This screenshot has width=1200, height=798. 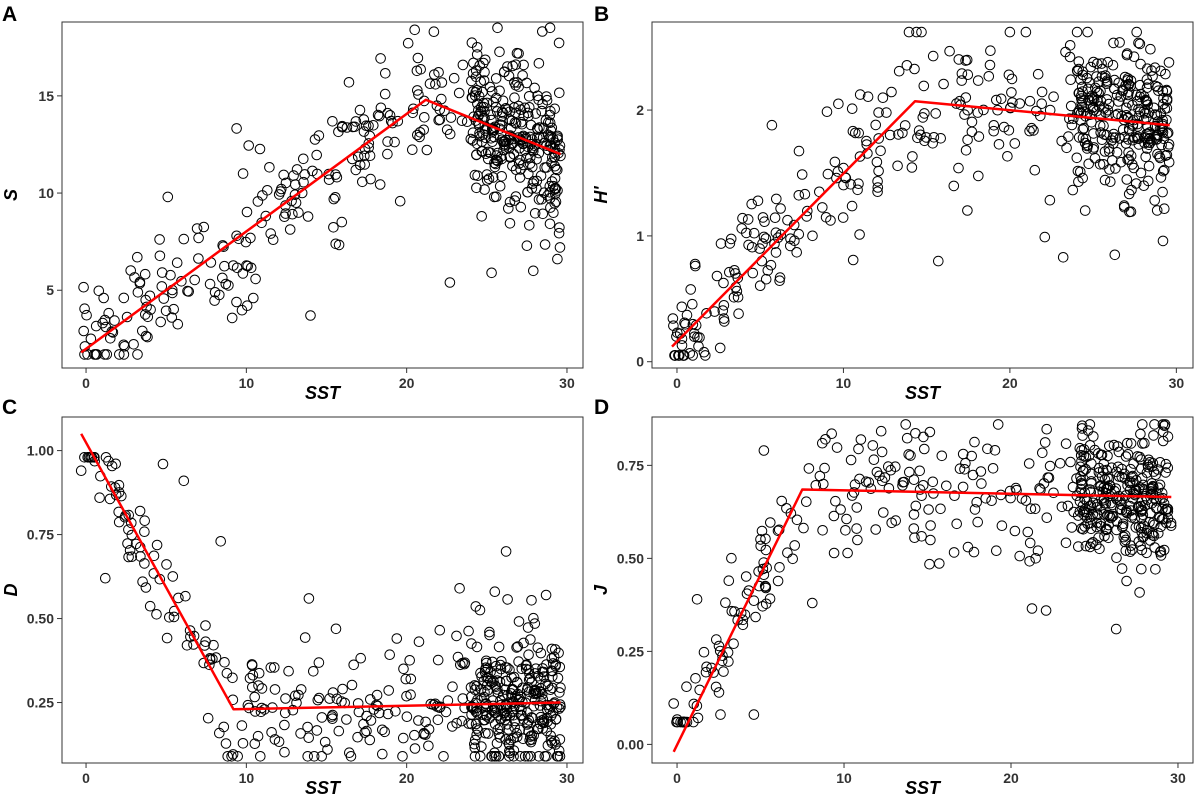 I want to click on x-tick-label: 30, so click(x=1177, y=383).